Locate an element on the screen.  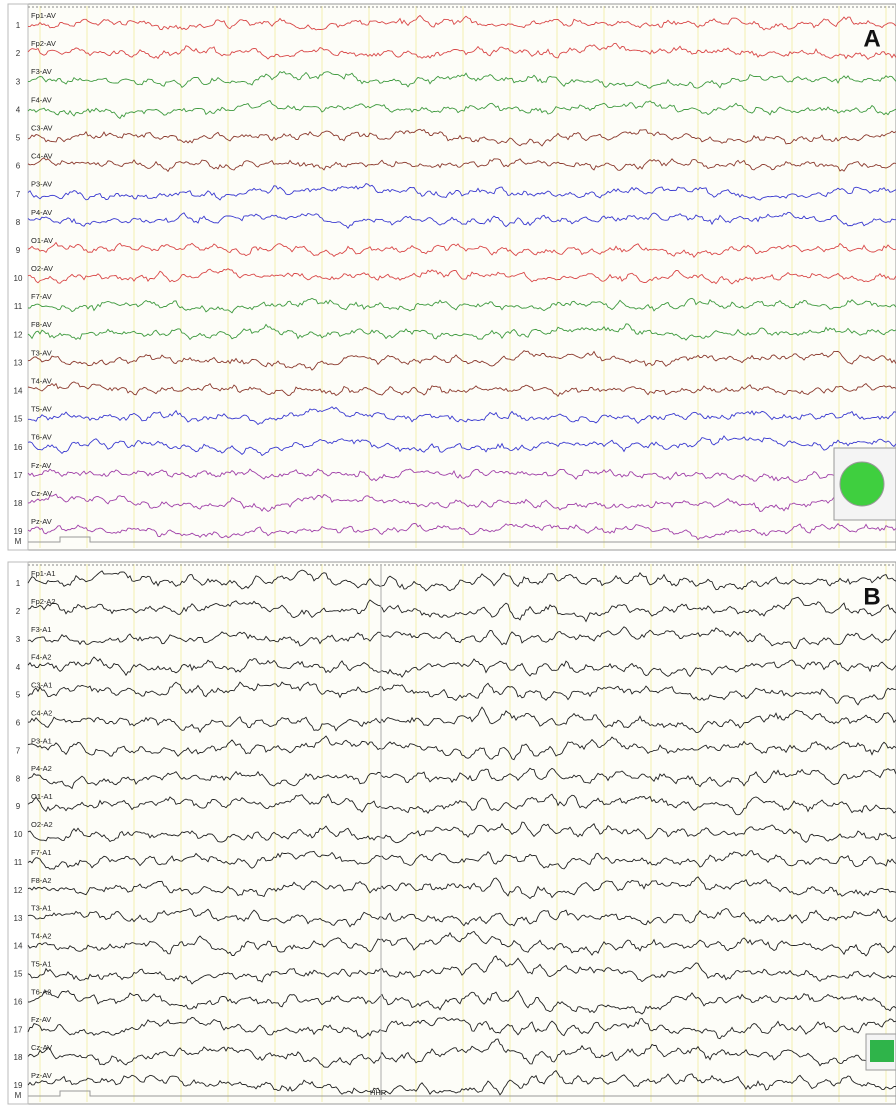
channel-number: 1 is located at coordinates (18, 25).